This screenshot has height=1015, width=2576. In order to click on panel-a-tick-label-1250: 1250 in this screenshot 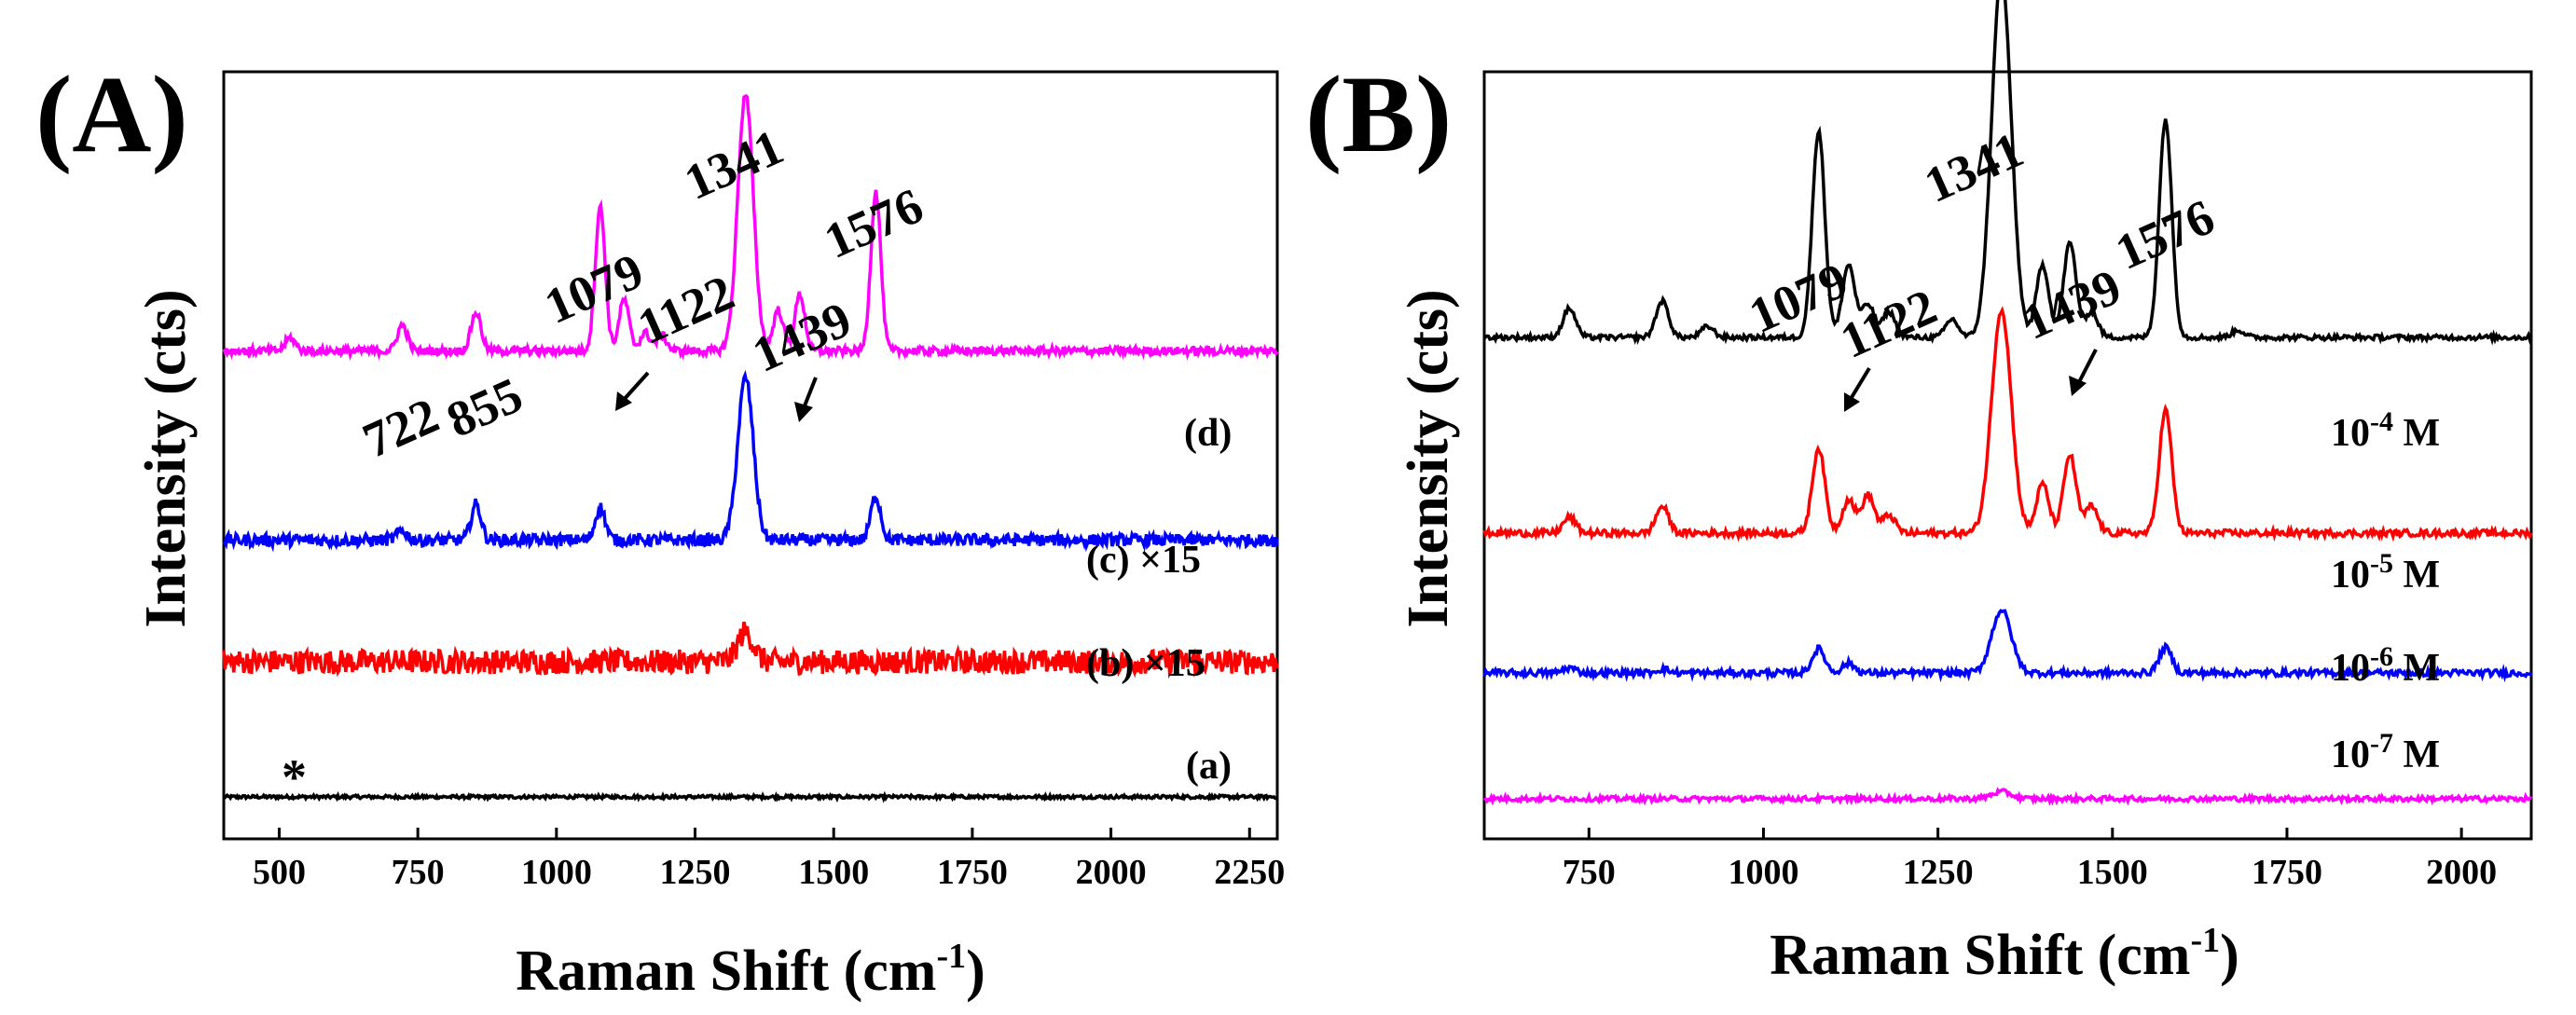, I will do `click(695, 872)`.